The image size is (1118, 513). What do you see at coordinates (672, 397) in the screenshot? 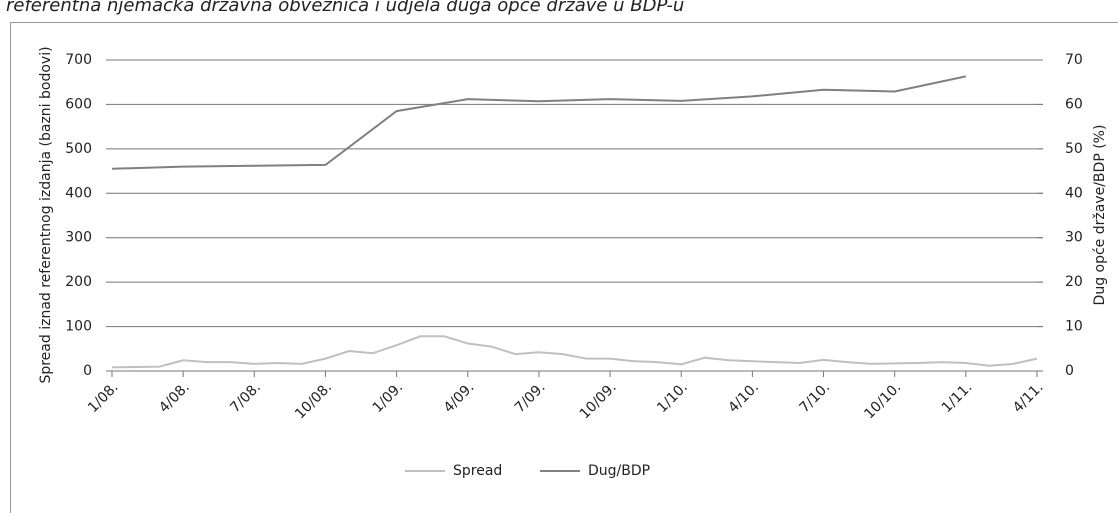
I see `x-tick-label: 1/10.` at bounding box center [672, 397].